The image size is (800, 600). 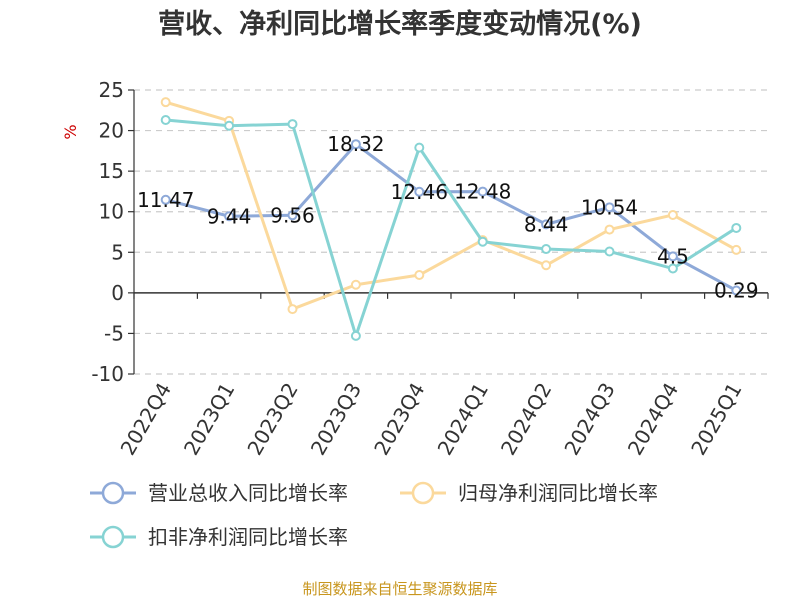 I want to click on y-tick-label: 15, so click(x=111, y=171).